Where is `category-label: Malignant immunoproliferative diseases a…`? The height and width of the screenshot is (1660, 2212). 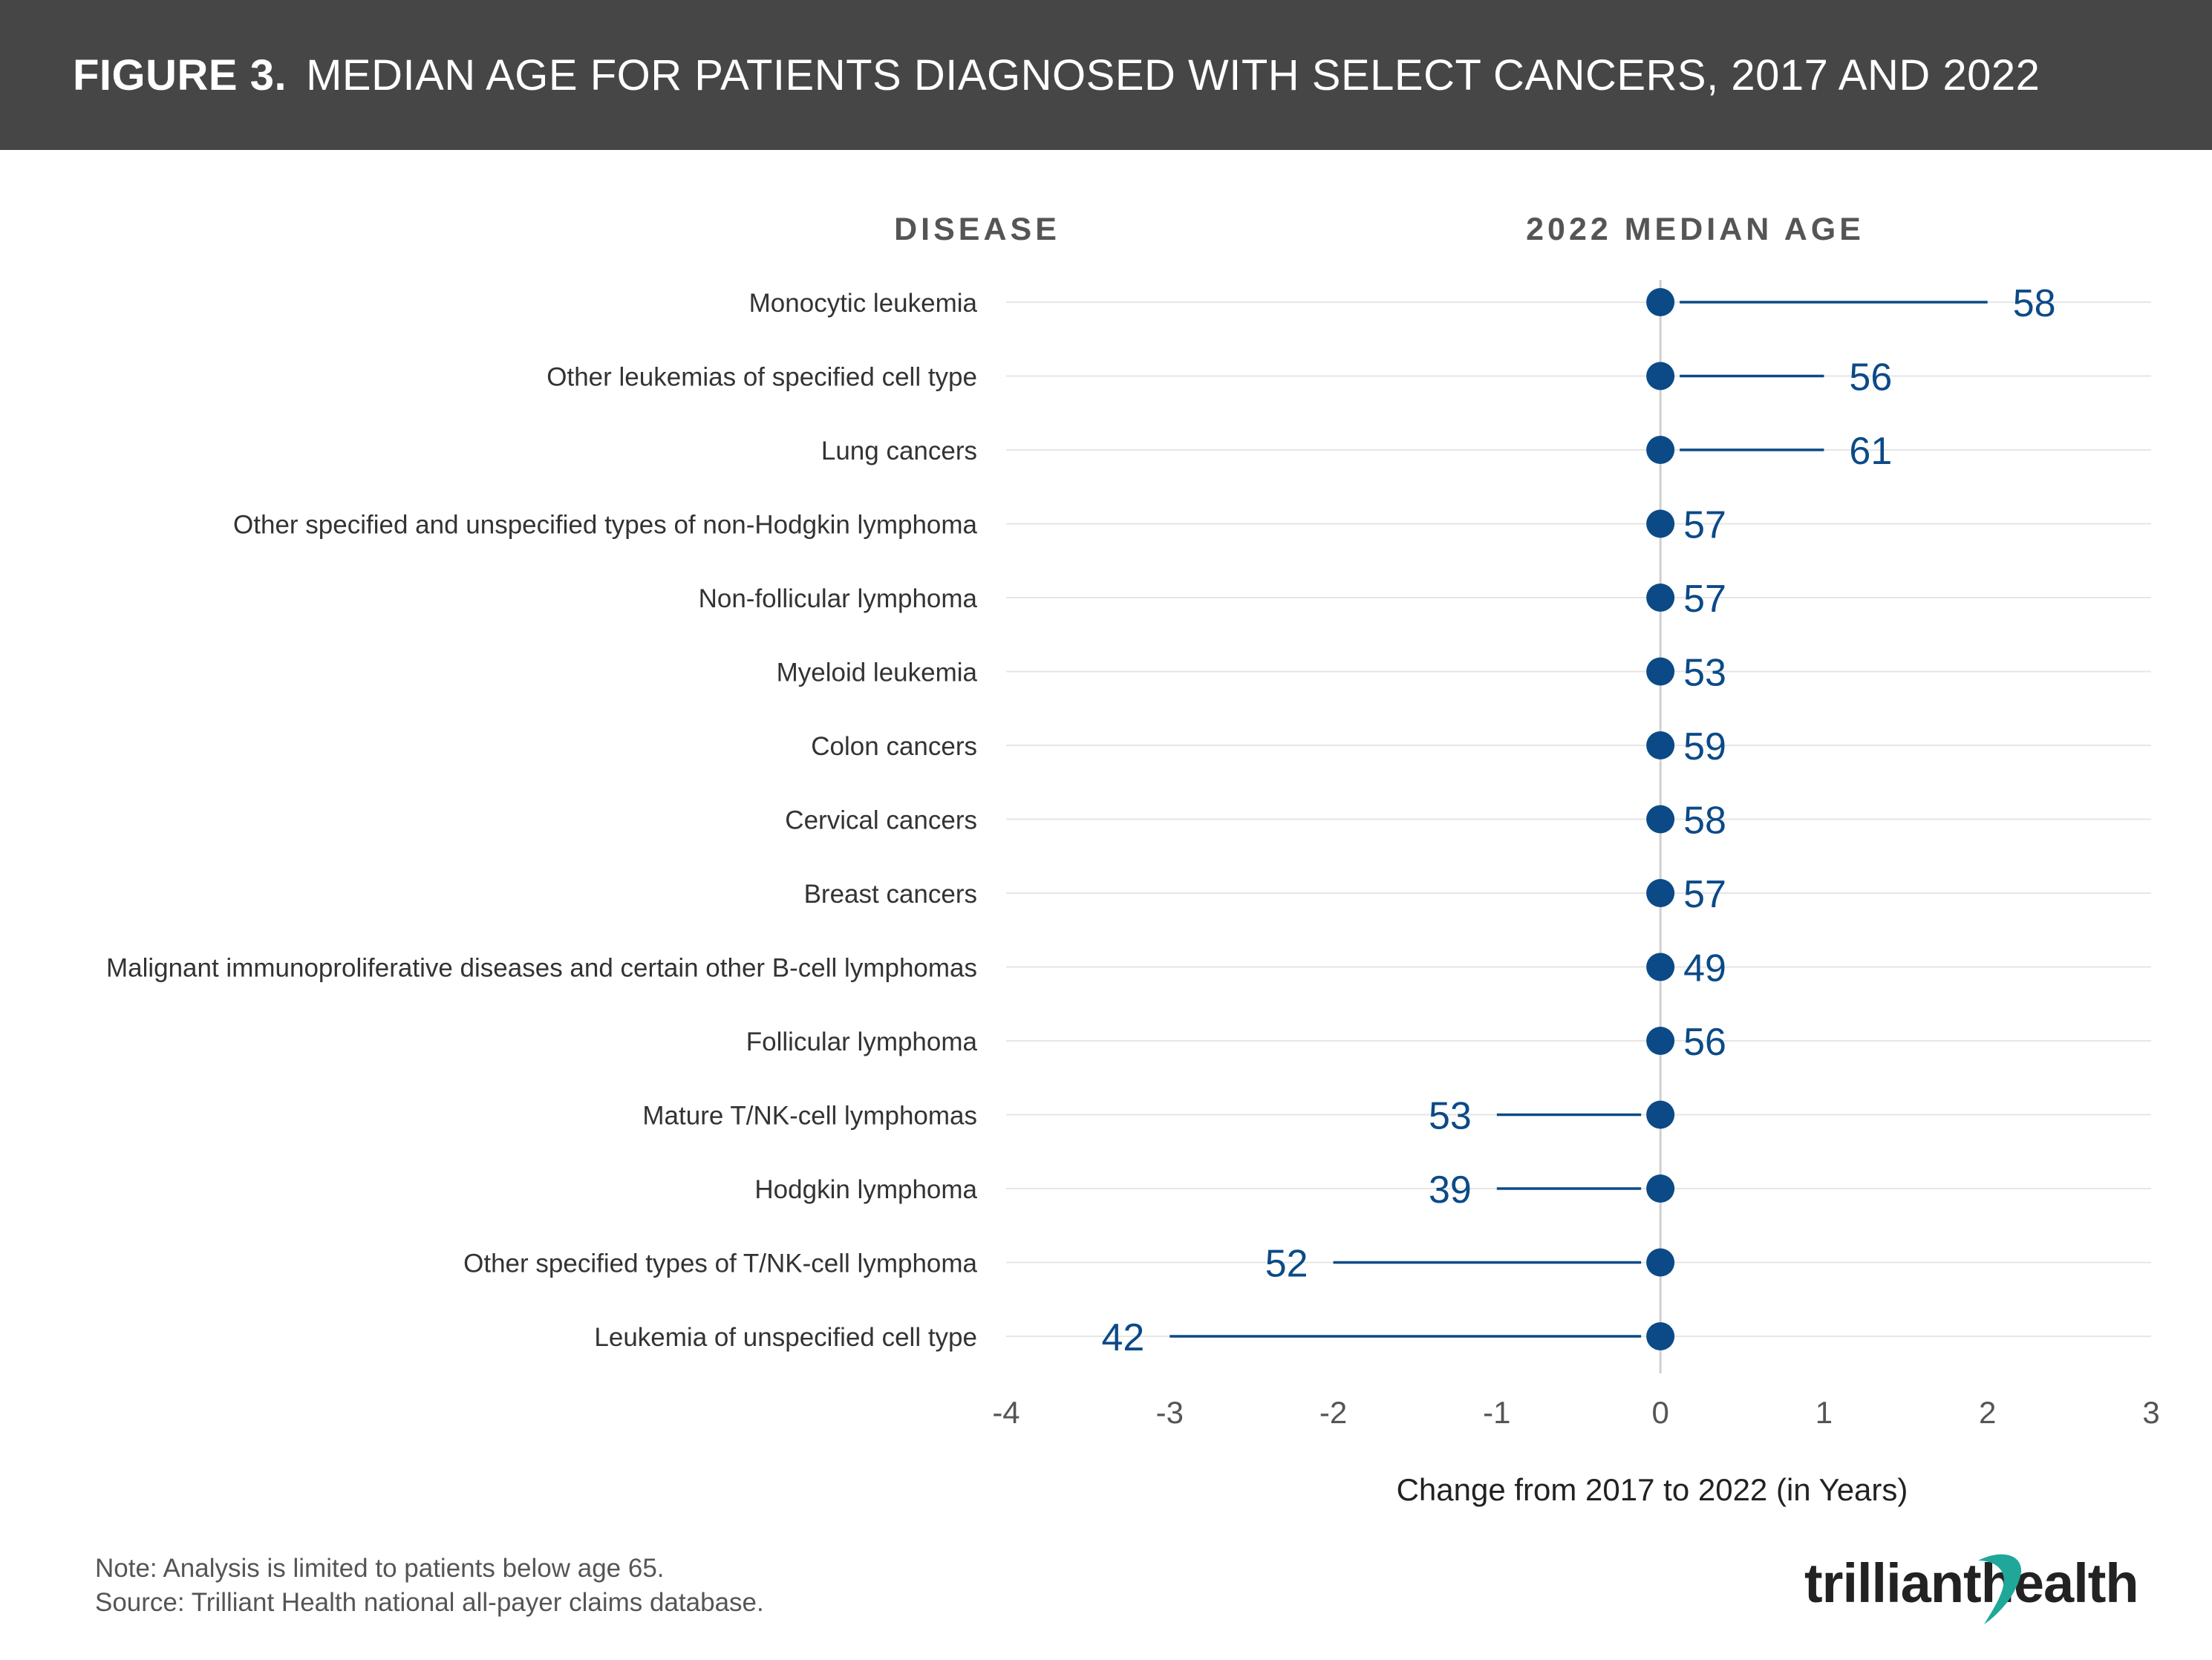
category-label: Malignant immunoproliferative diseases a… is located at coordinates (542, 969).